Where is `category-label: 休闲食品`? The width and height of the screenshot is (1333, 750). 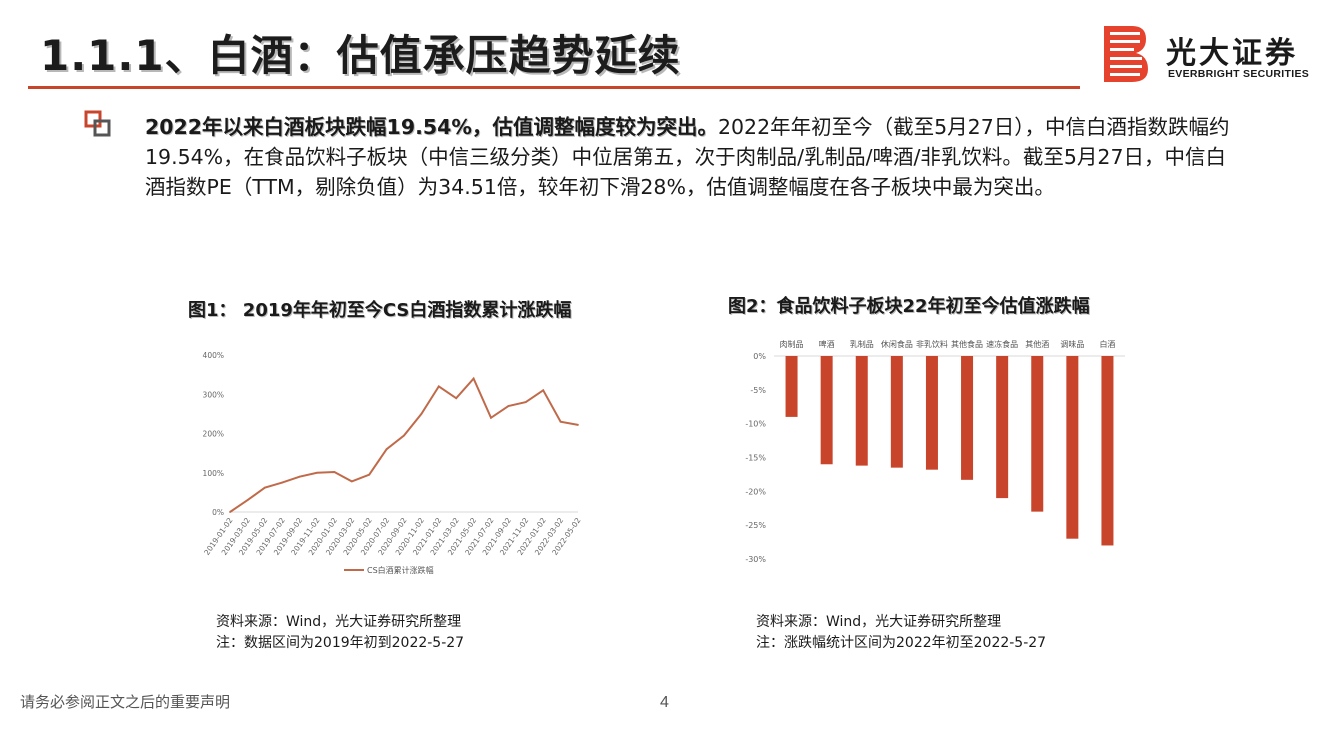 category-label: 休闲食品 is located at coordinates (897, 344).